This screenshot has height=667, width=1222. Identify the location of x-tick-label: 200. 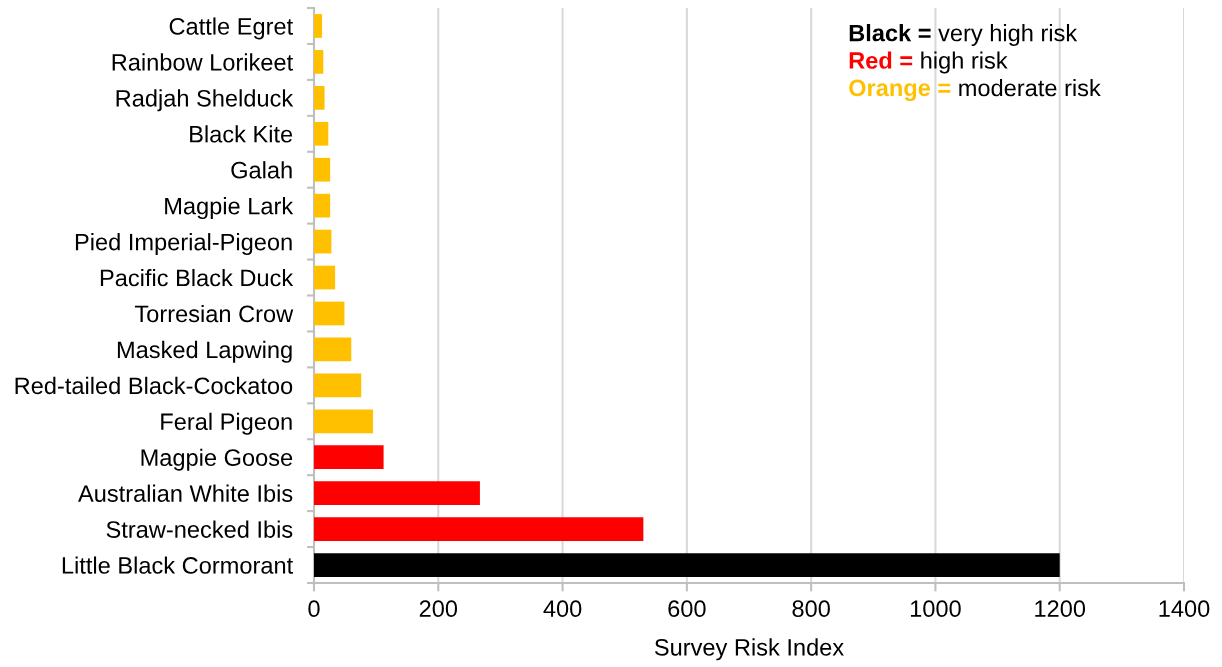
(438, 609).